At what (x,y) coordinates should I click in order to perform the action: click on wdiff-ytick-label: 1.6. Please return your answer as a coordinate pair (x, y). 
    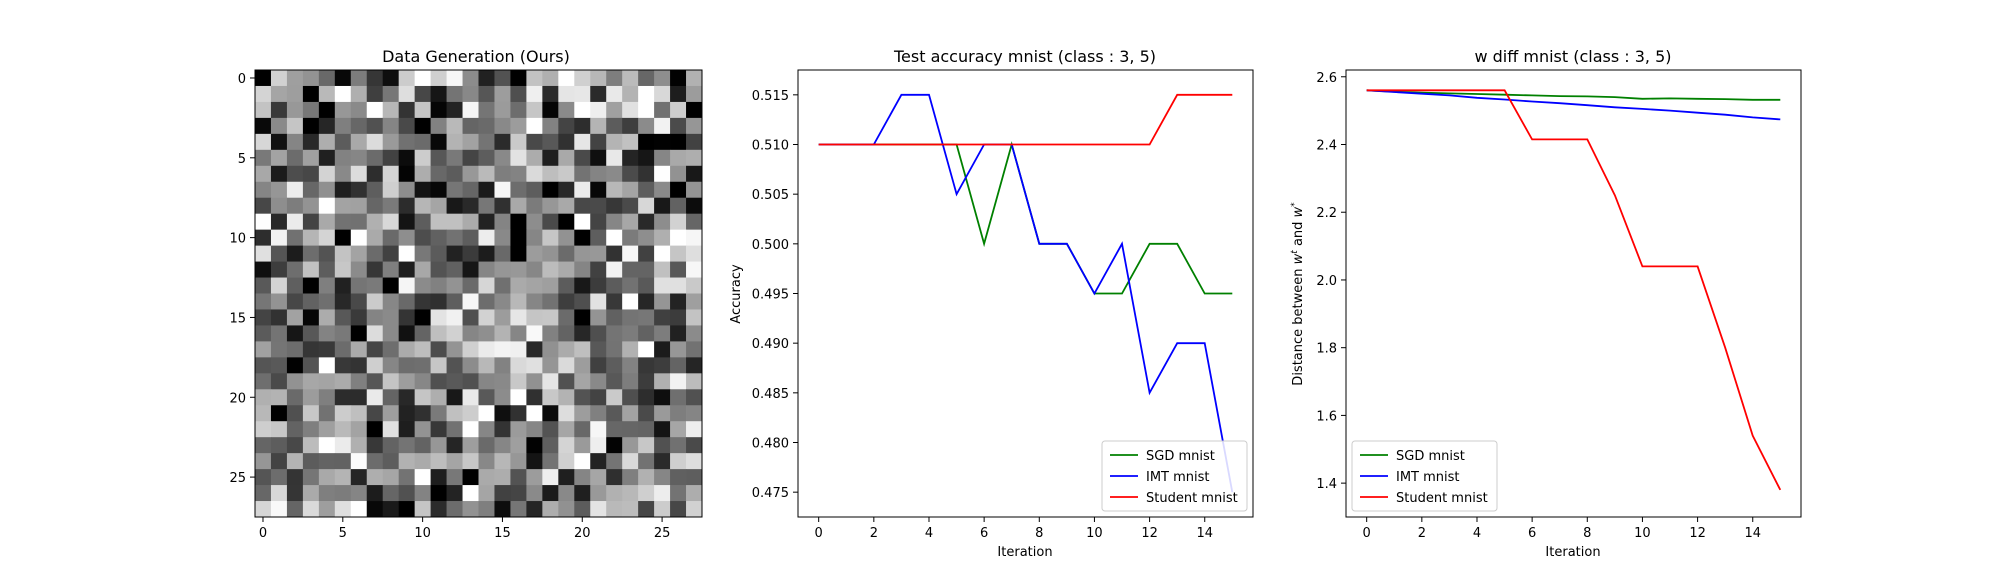
    Looking at the image, I should click on (1326, 416).